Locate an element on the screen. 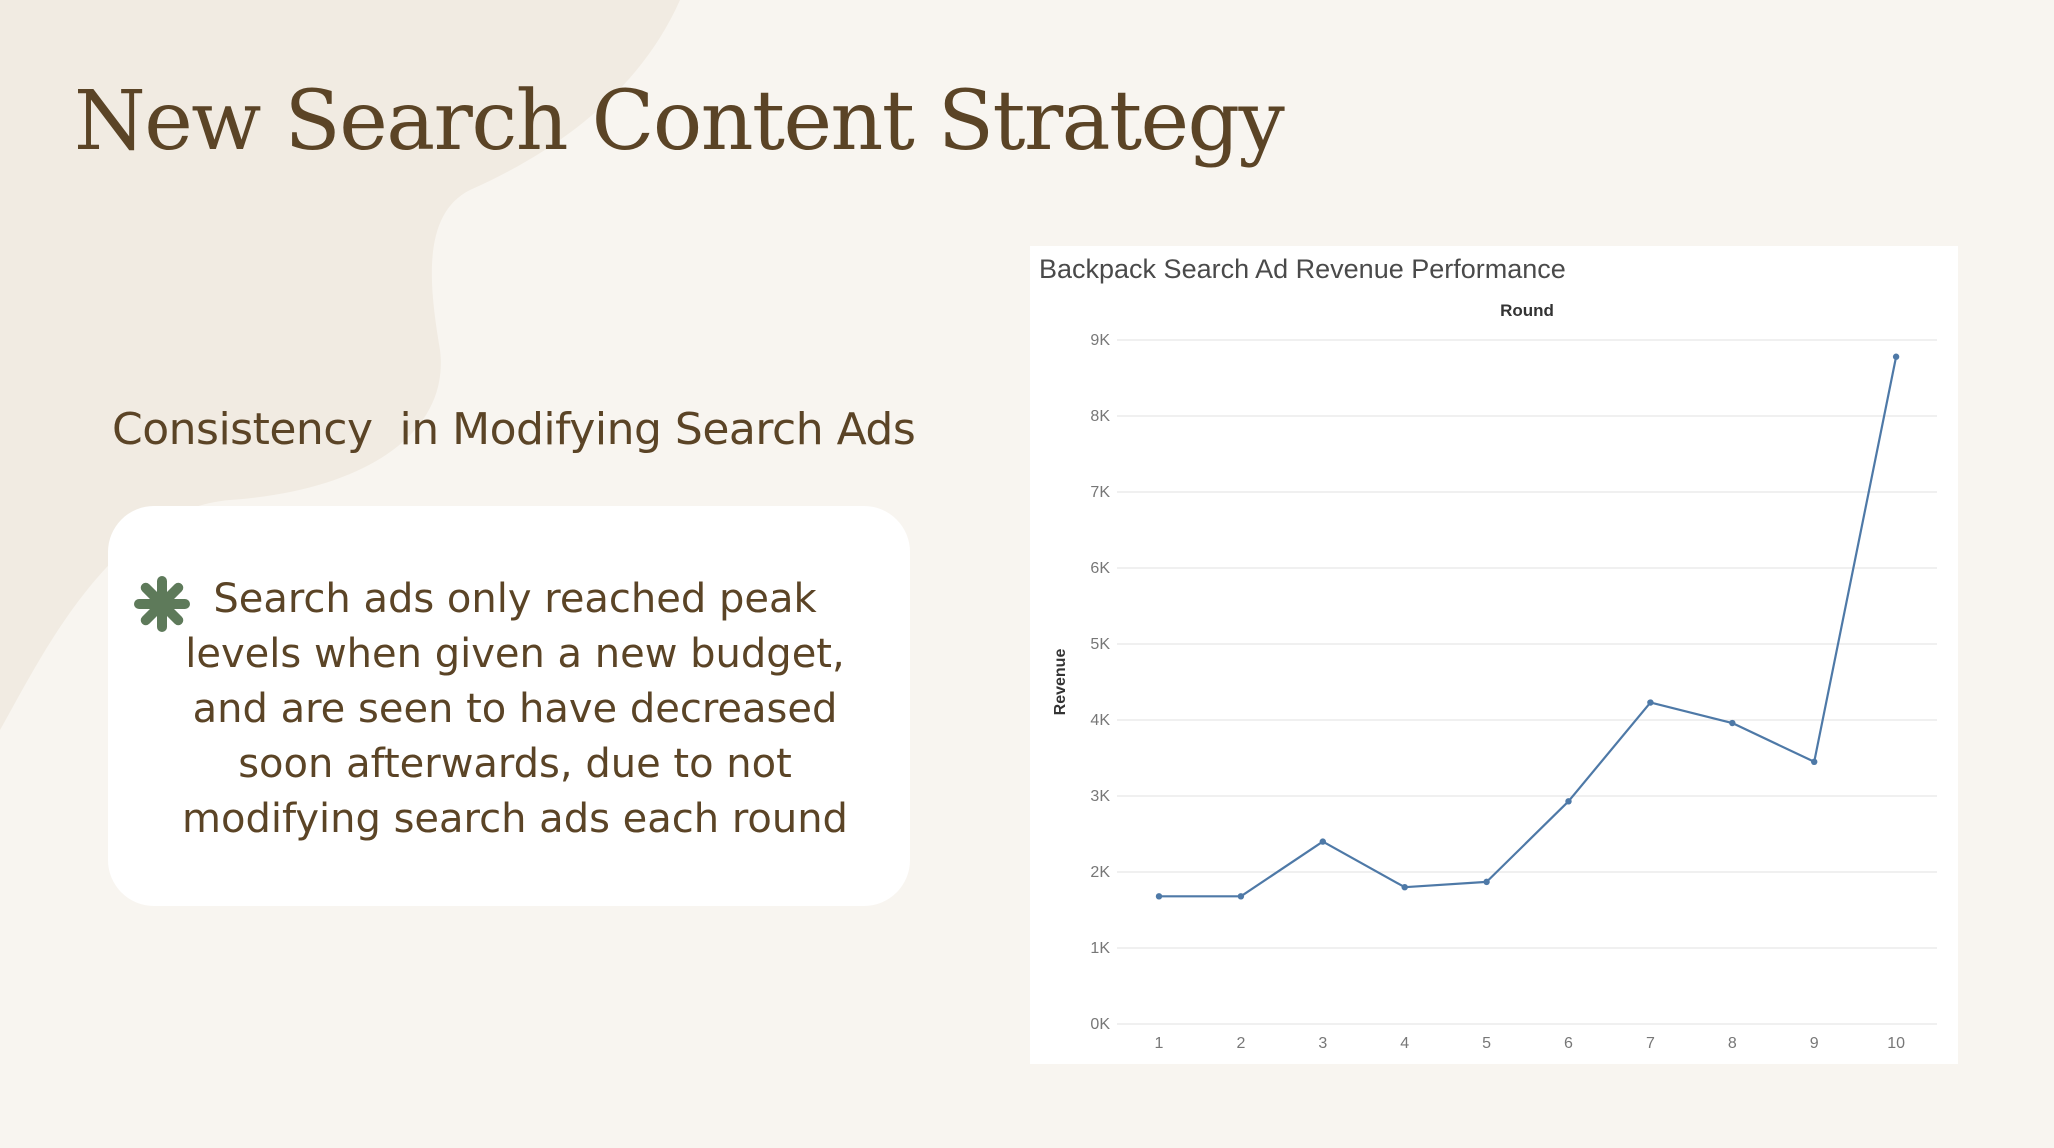  y-axis-title: Revenue is located at coordinates (1060, 682).